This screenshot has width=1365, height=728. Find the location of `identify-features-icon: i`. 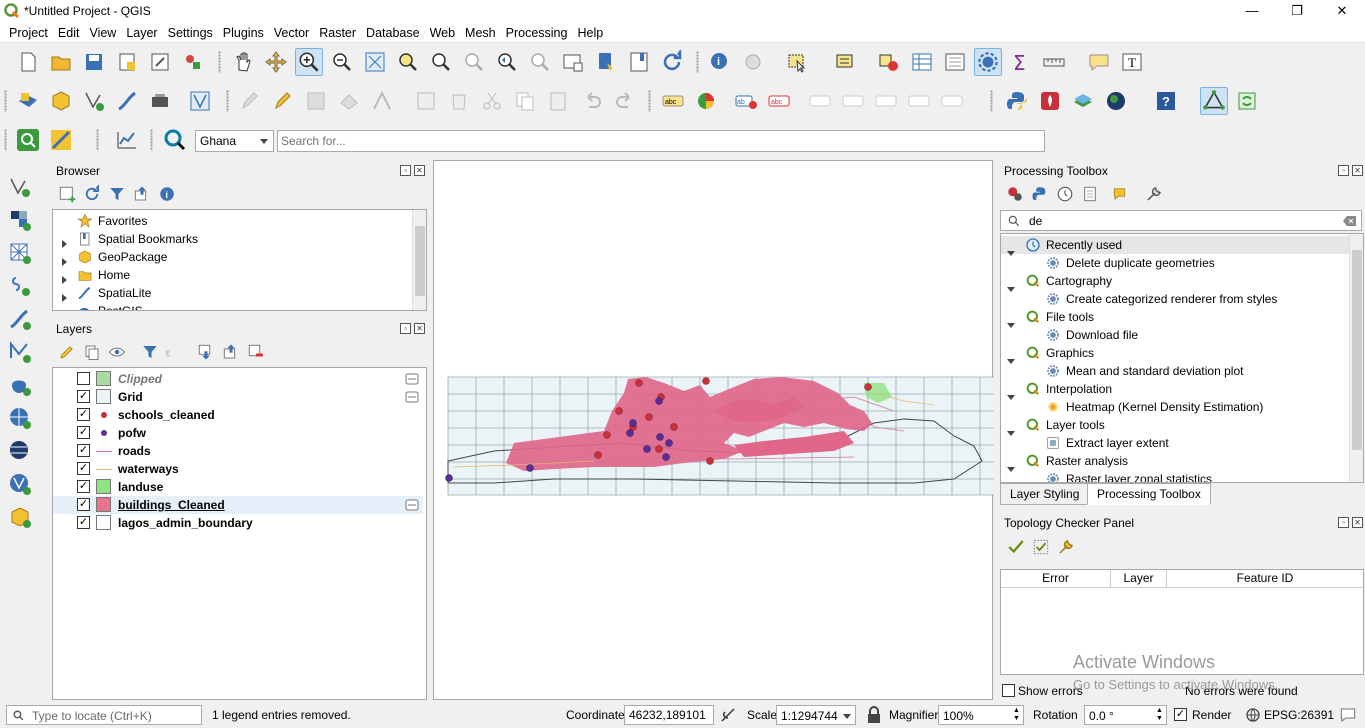

identify-features-icon: i is located at coordinates (720, 62).